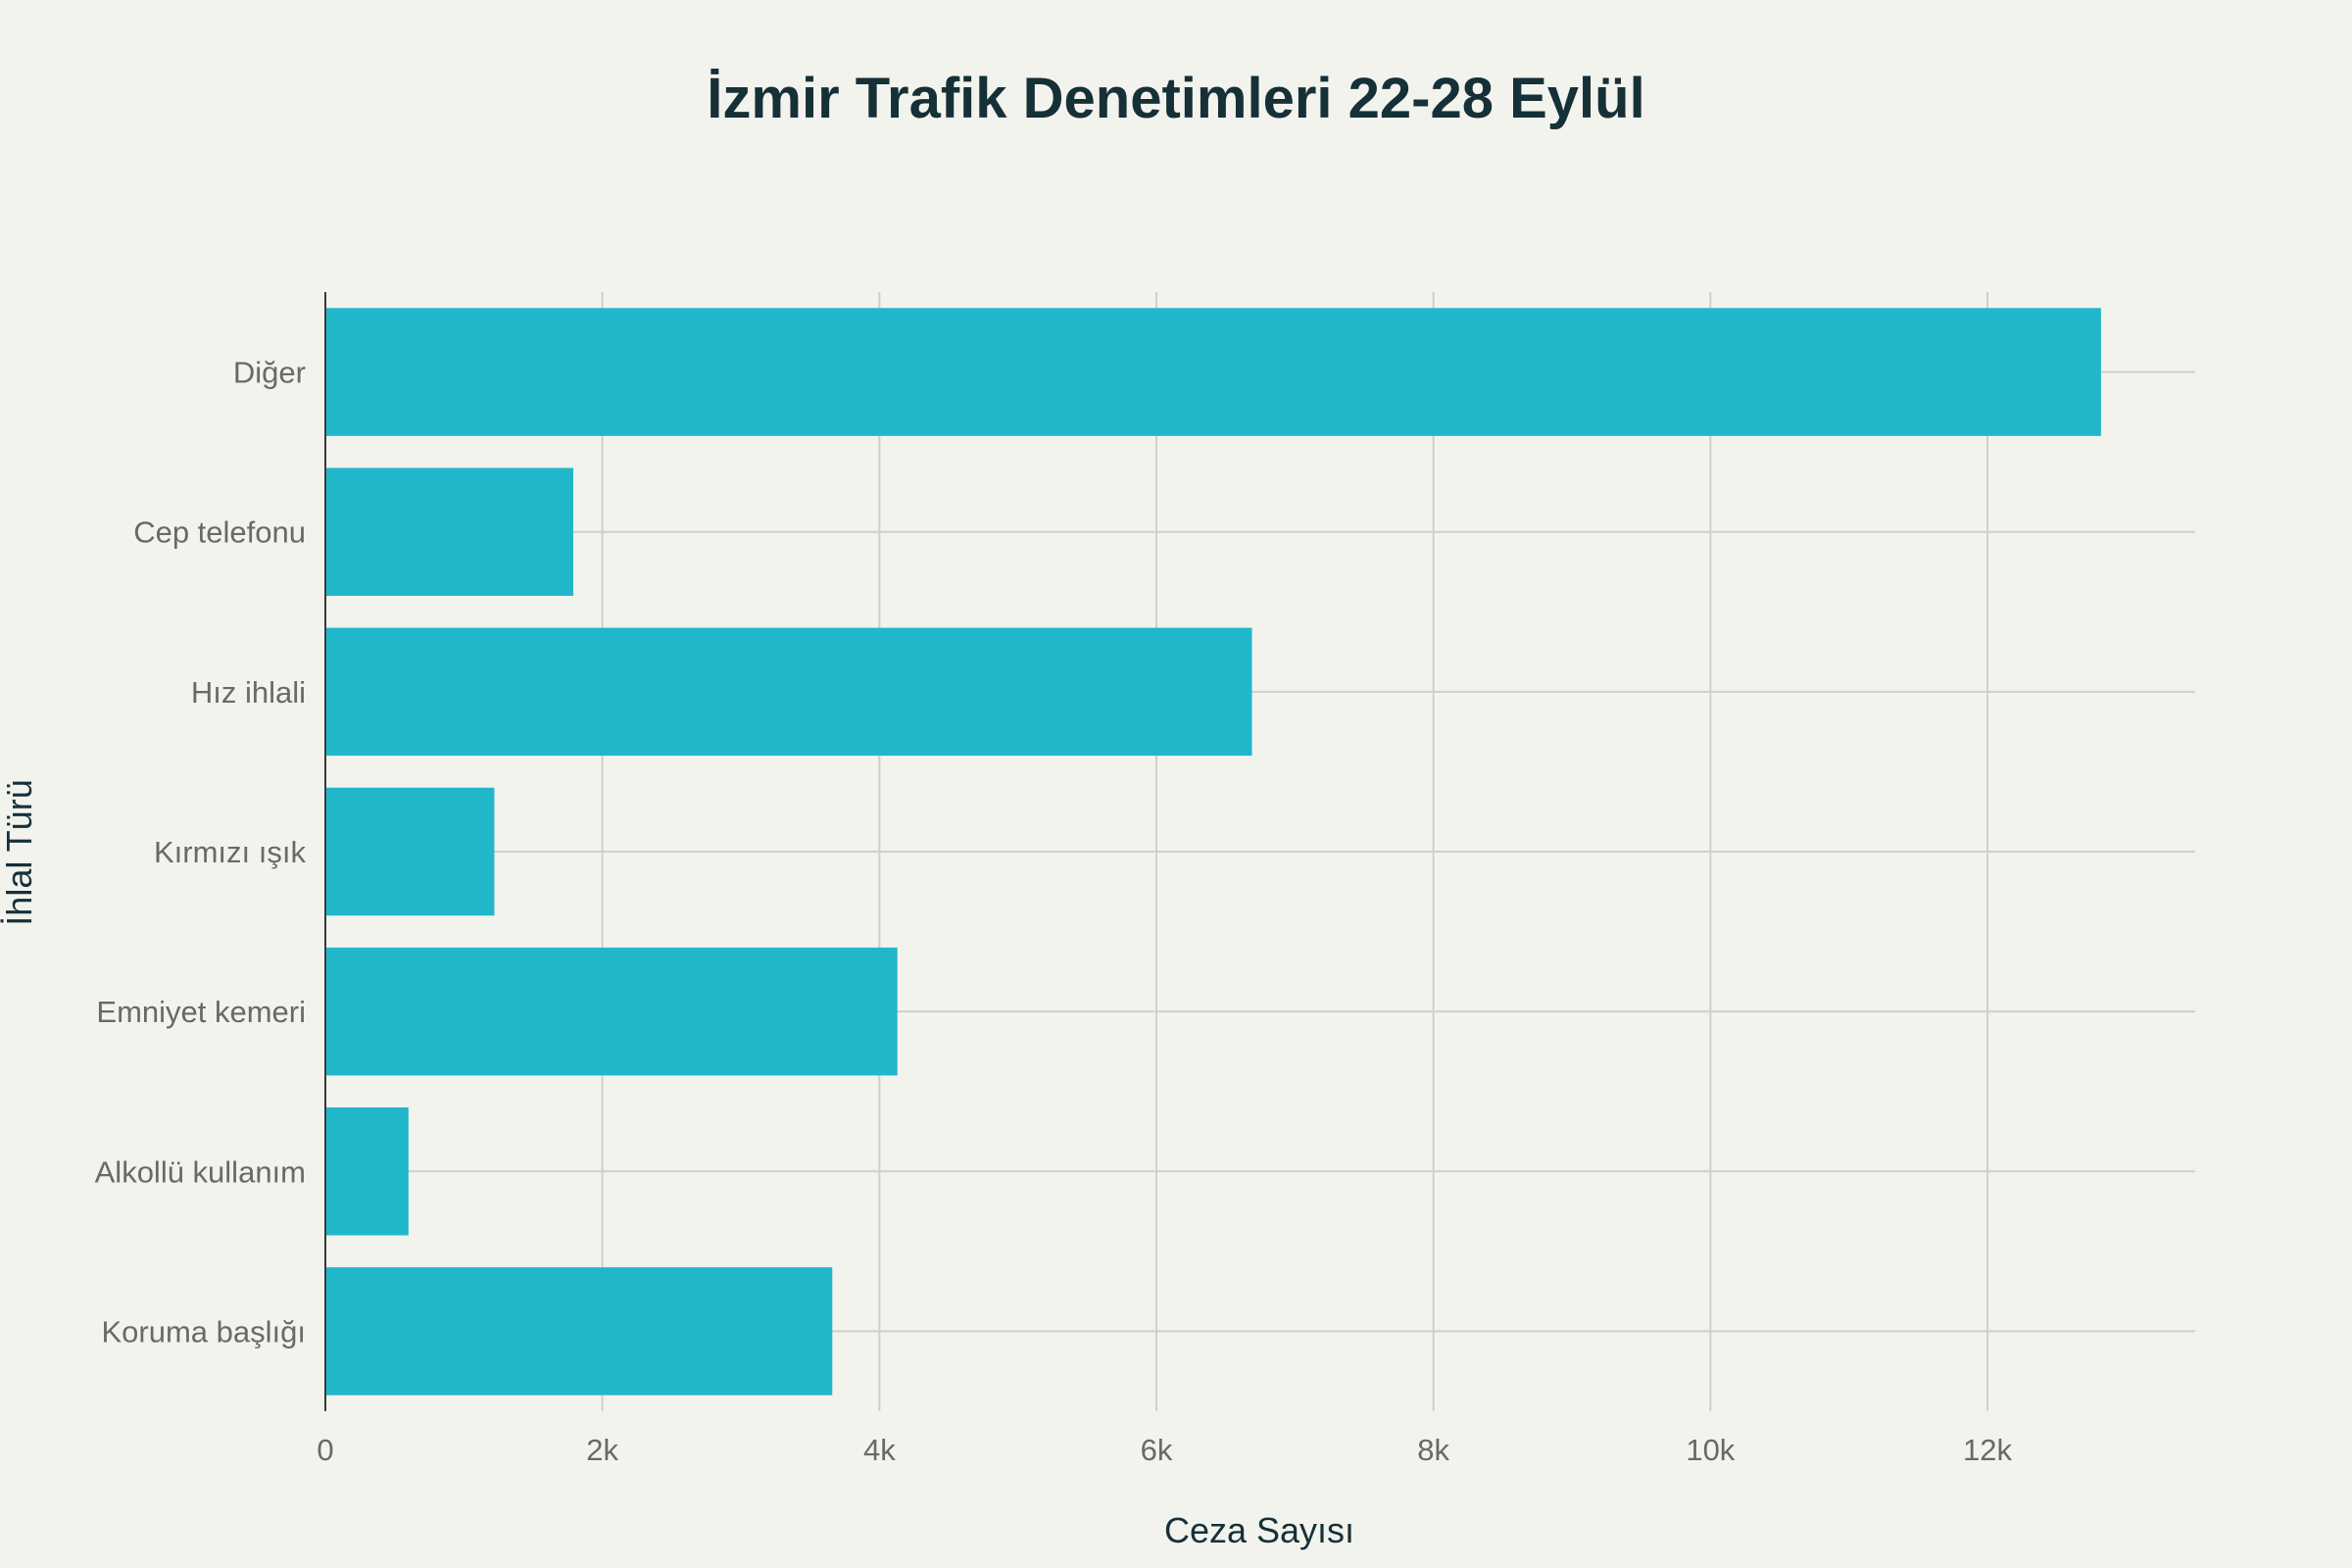 The height and width of the screenshot is (1568, 2352). I want to click on y-tick-label: Alkollü kullanım, so click(200, 1171).